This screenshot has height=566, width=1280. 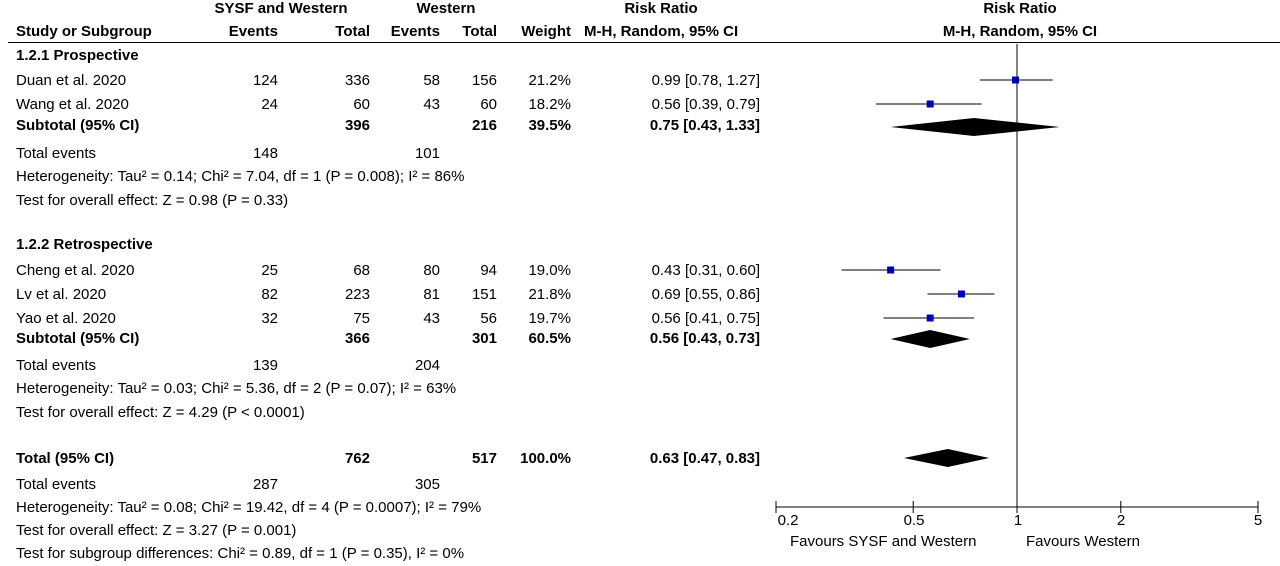 What do you see at coordinates (705, 270) in the screenshot?
I see `rr-ci-value: 0.43 [0.31, 0.60]` at bounding box center [705, 270].